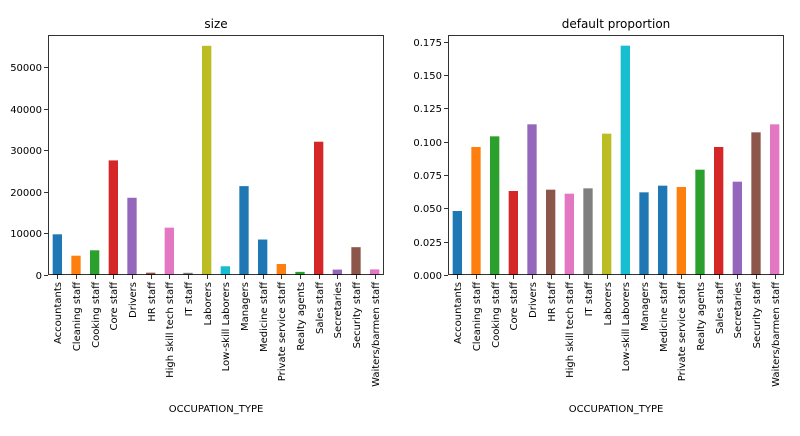 The image size is (800, 436). What do you see at coordinates (26, 234) in the screenshot?
I see `y-tick-label: 10000` at bounding box center [26, 234].